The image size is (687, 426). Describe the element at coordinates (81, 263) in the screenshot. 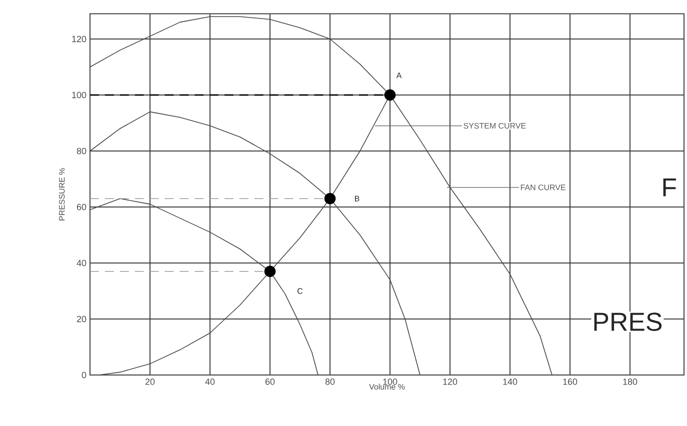

I see `y-tick-label: 40` at that location.